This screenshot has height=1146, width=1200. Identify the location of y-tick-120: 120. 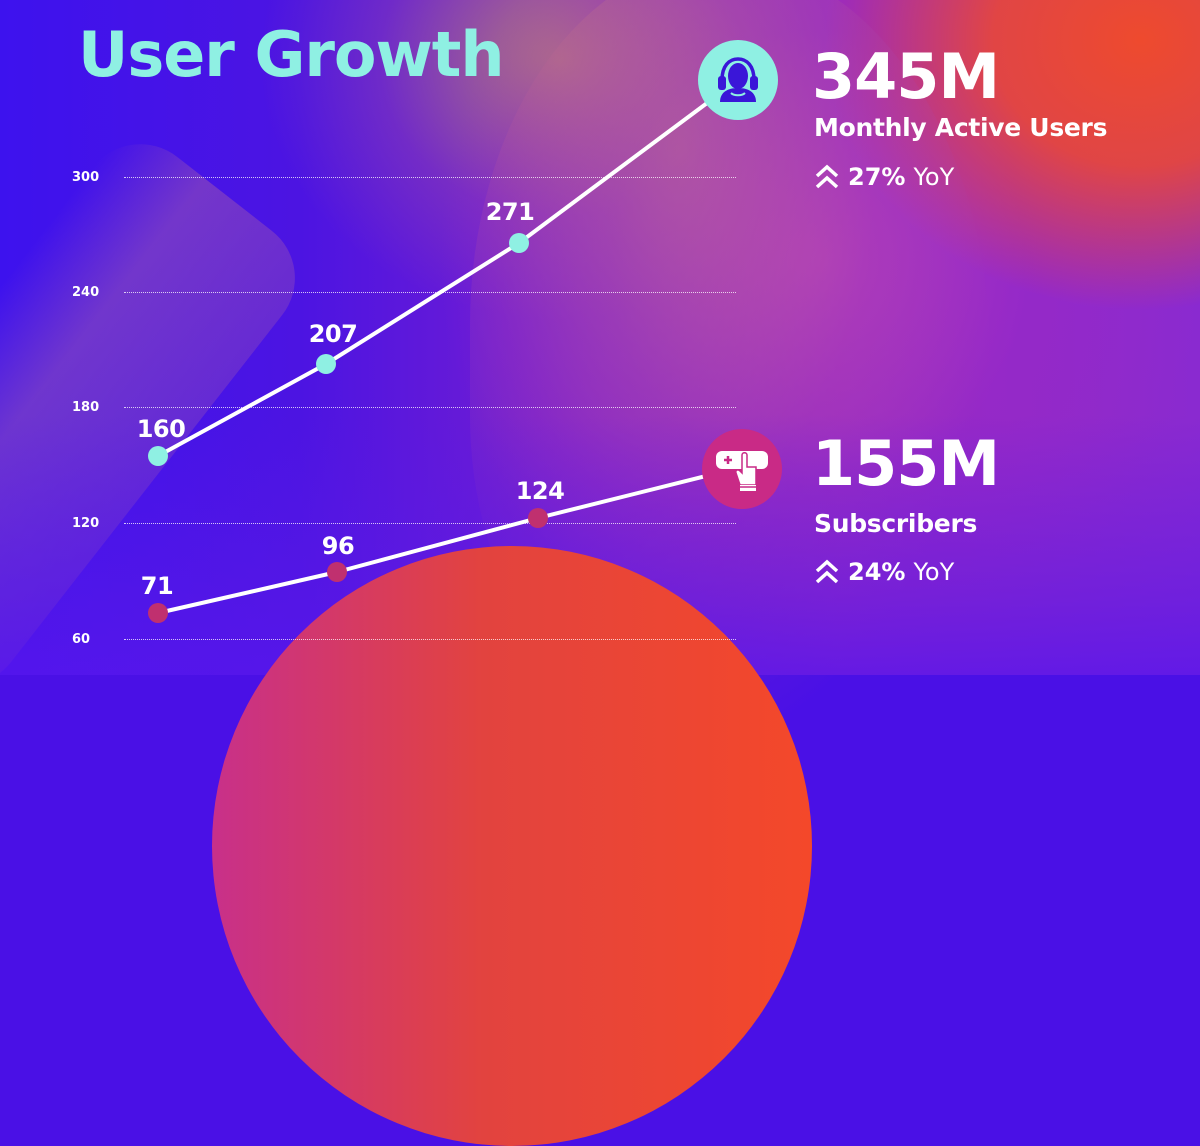
(86, 523).